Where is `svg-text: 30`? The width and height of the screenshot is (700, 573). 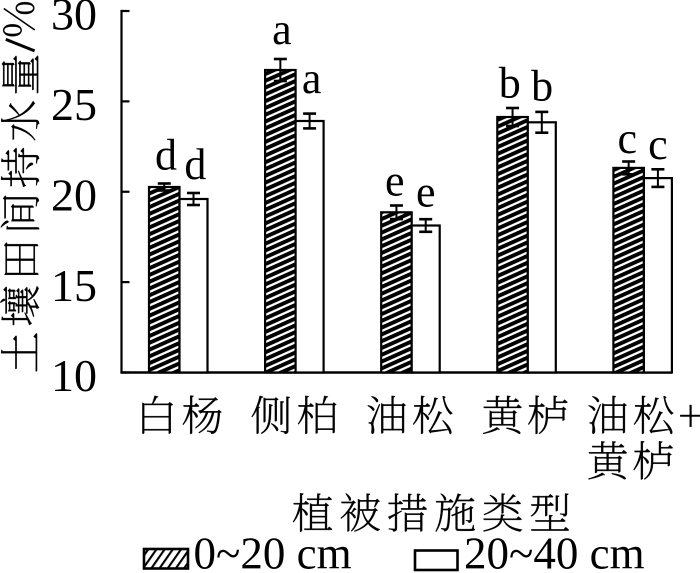
svg-text: 30 is located at coordinates (74, 20).